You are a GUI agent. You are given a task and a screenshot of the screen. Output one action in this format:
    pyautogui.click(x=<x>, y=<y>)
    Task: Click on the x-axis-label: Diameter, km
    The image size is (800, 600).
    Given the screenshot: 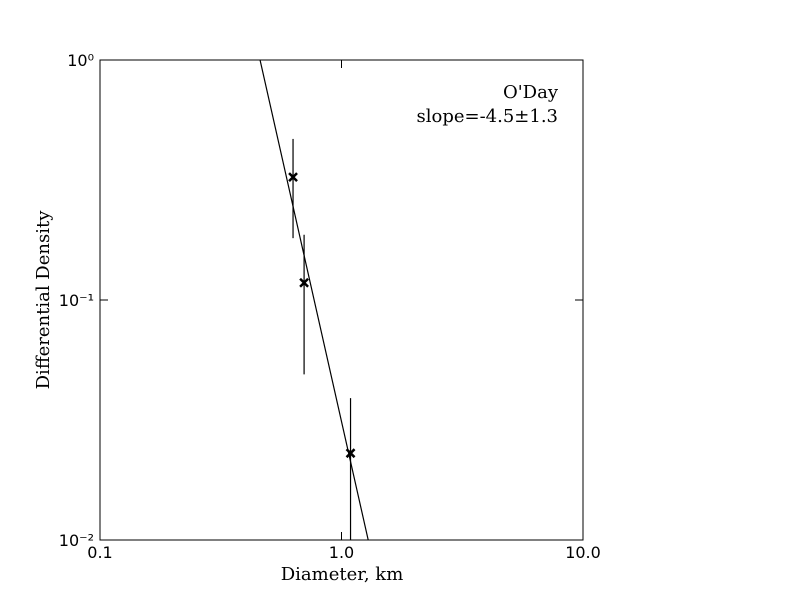 What is the action you would take?
    pyautogui.click(x=342, y=574)
    